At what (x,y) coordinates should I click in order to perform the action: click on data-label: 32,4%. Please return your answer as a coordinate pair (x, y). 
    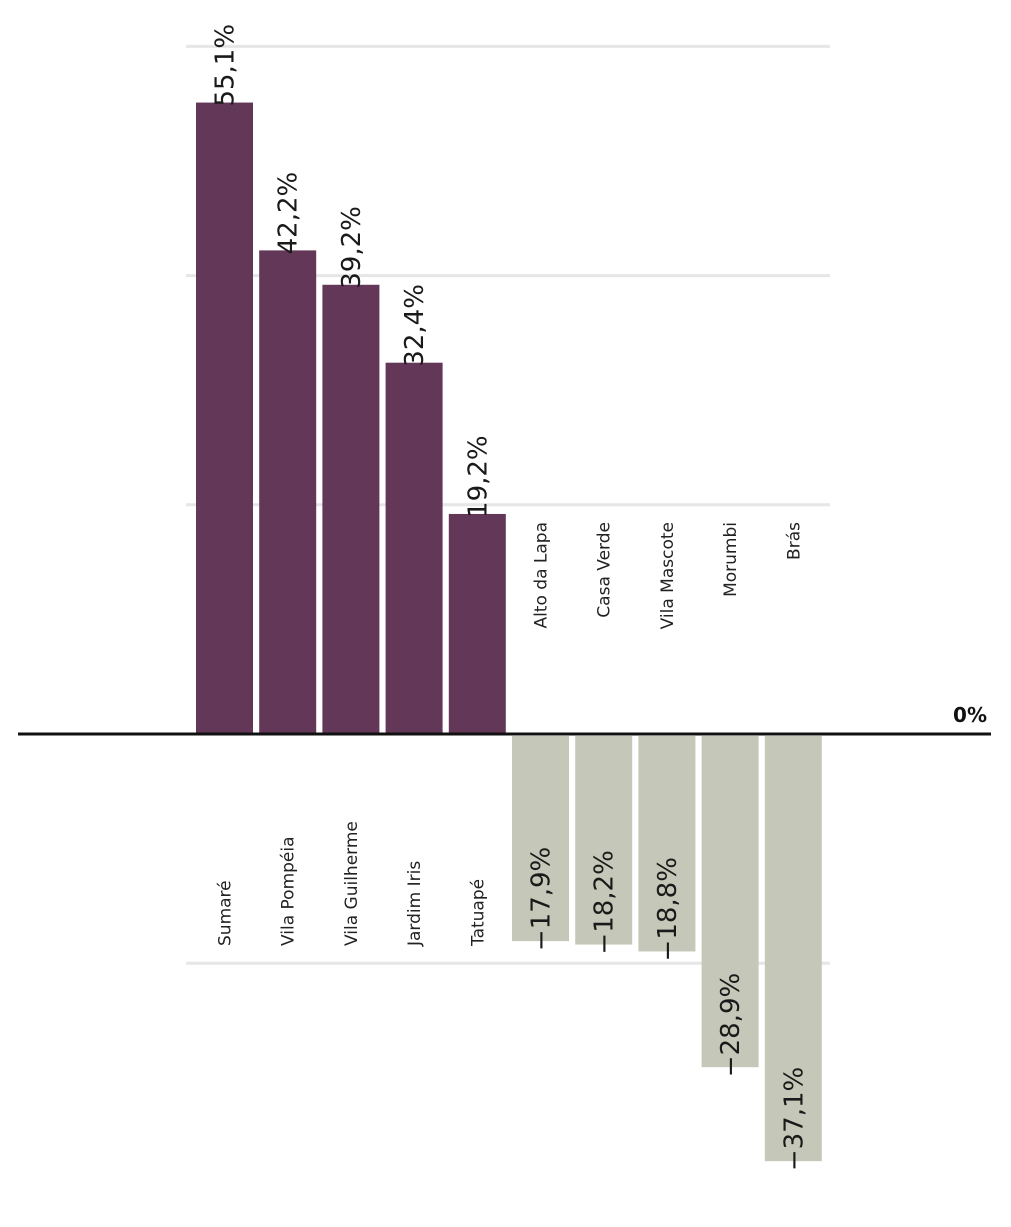
    Looking at the image, I should click on (415, 325).